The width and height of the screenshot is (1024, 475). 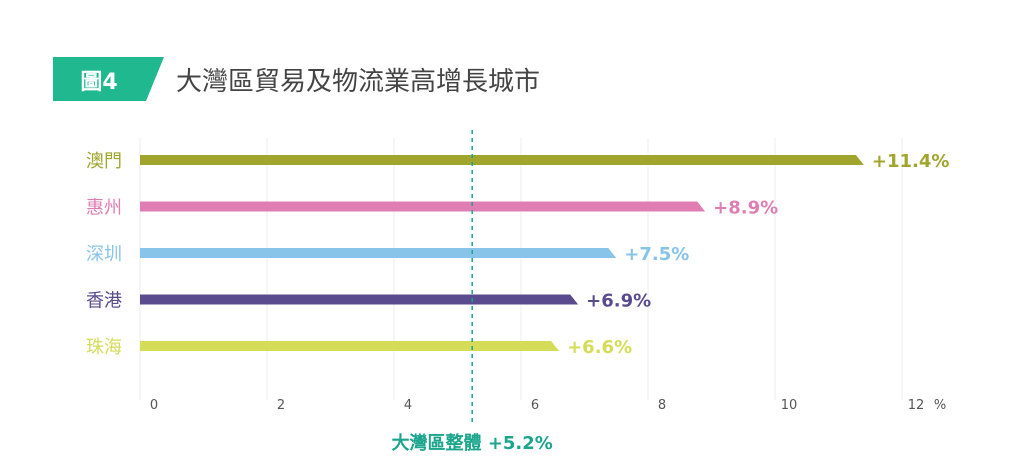 I want to click on category-label: 深圳, so click(x=104, y=254).